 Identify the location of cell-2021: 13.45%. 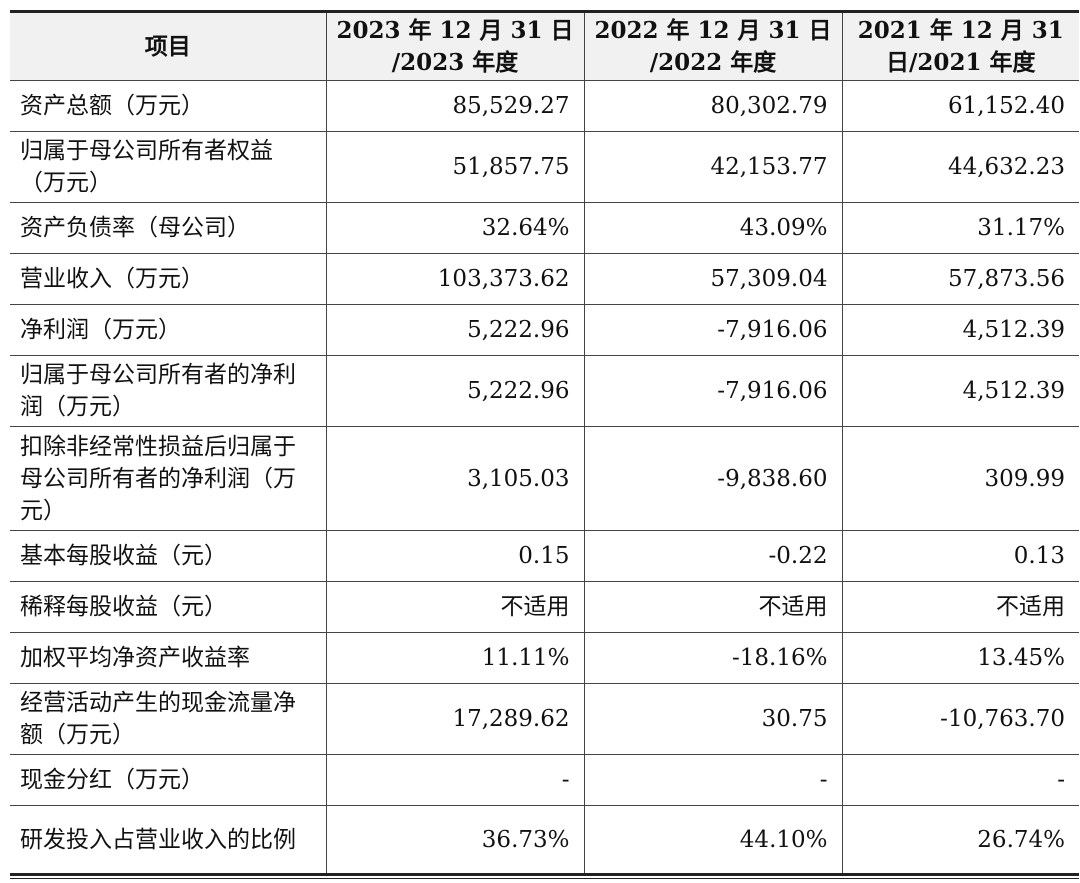
(960, 658).